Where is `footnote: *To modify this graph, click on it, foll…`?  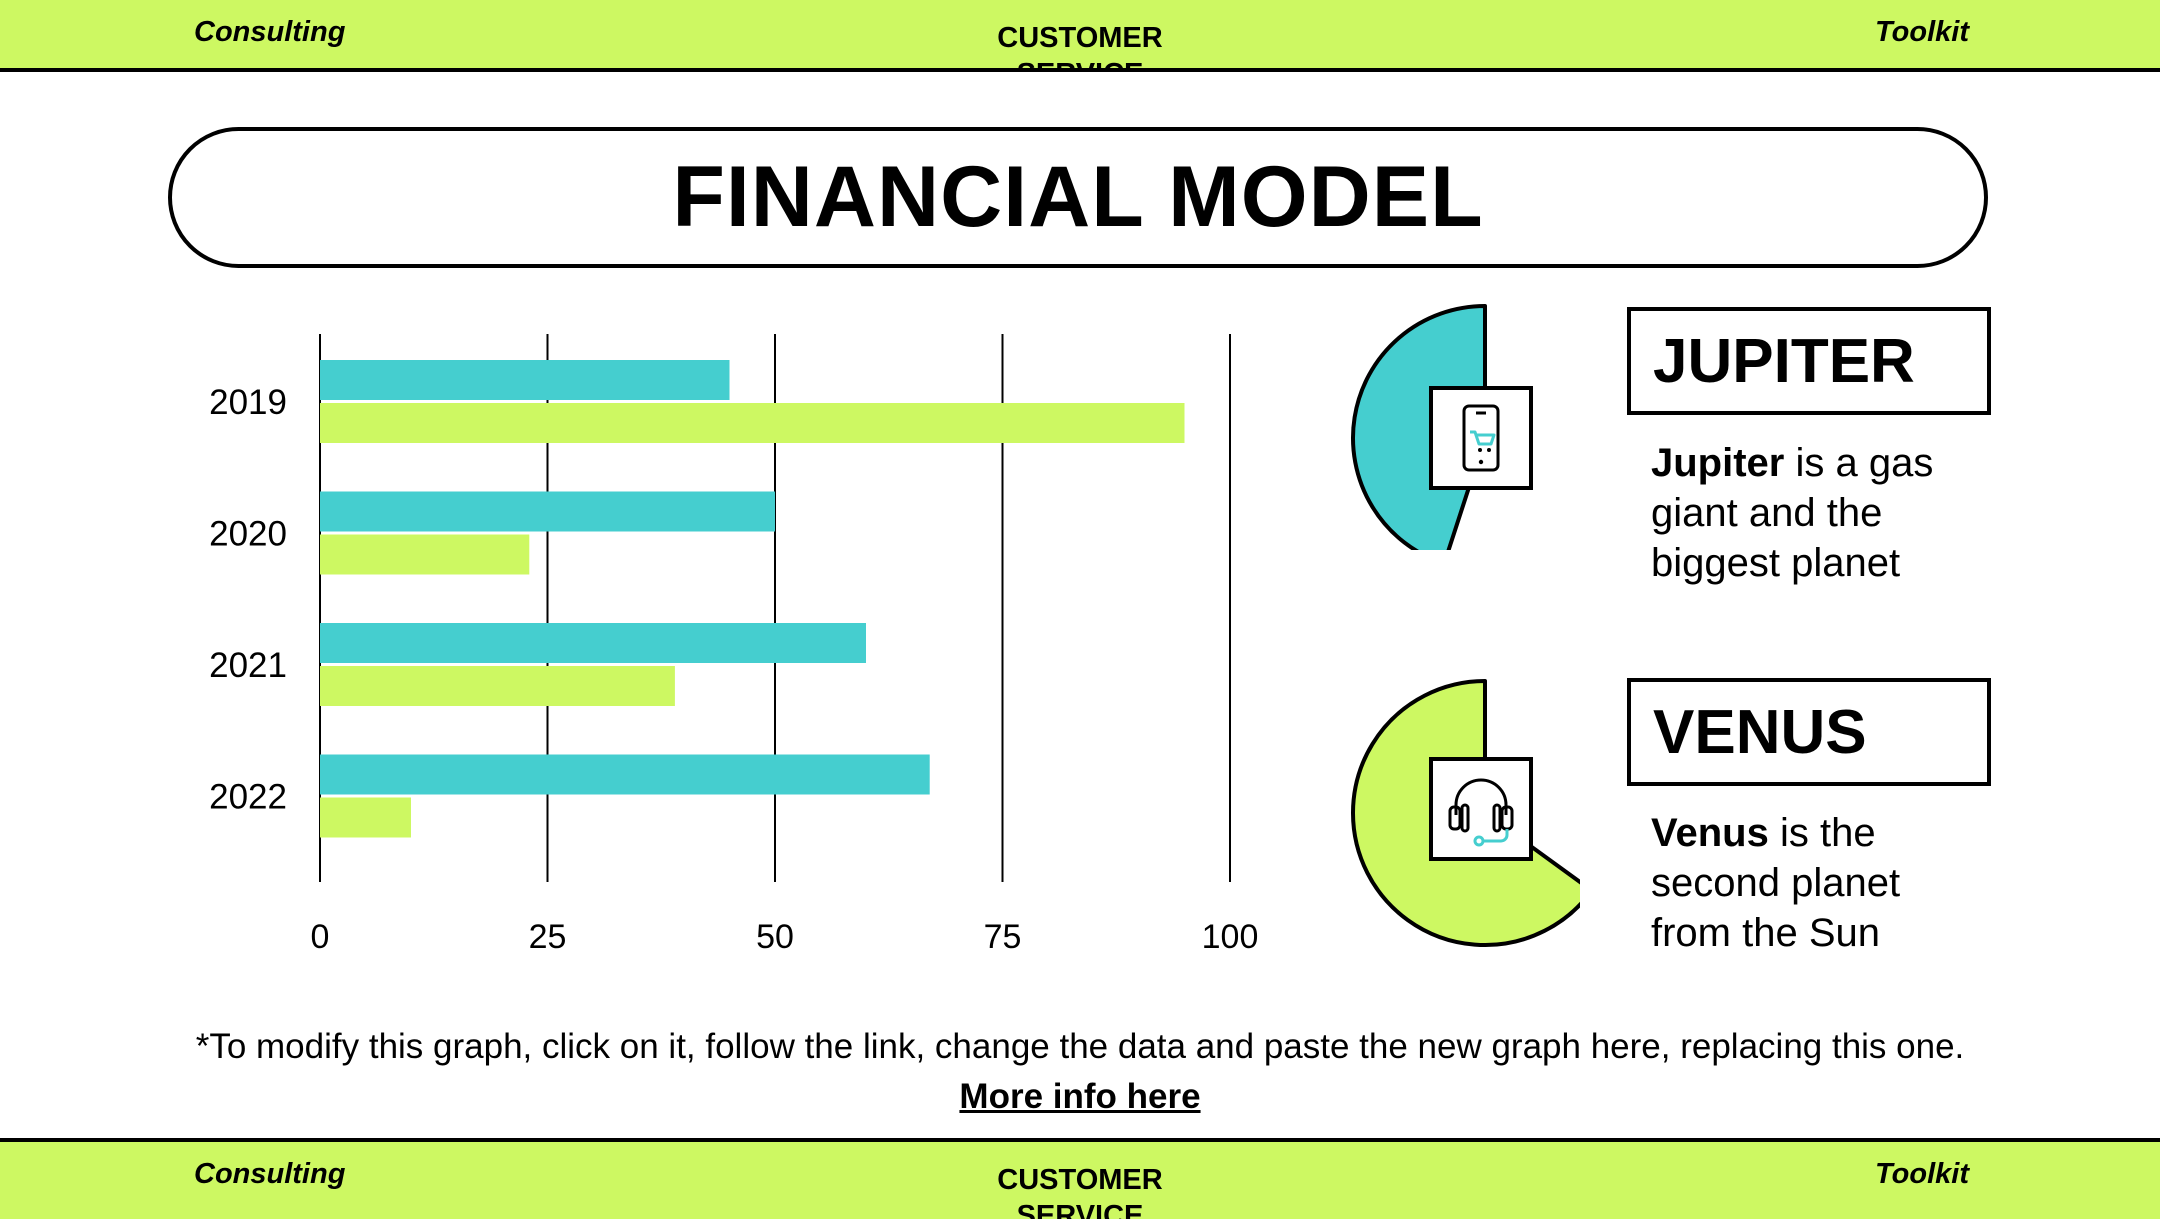 footnote: *To modify this graph, click on it, foll… is located at coordinates (1080, 1072).